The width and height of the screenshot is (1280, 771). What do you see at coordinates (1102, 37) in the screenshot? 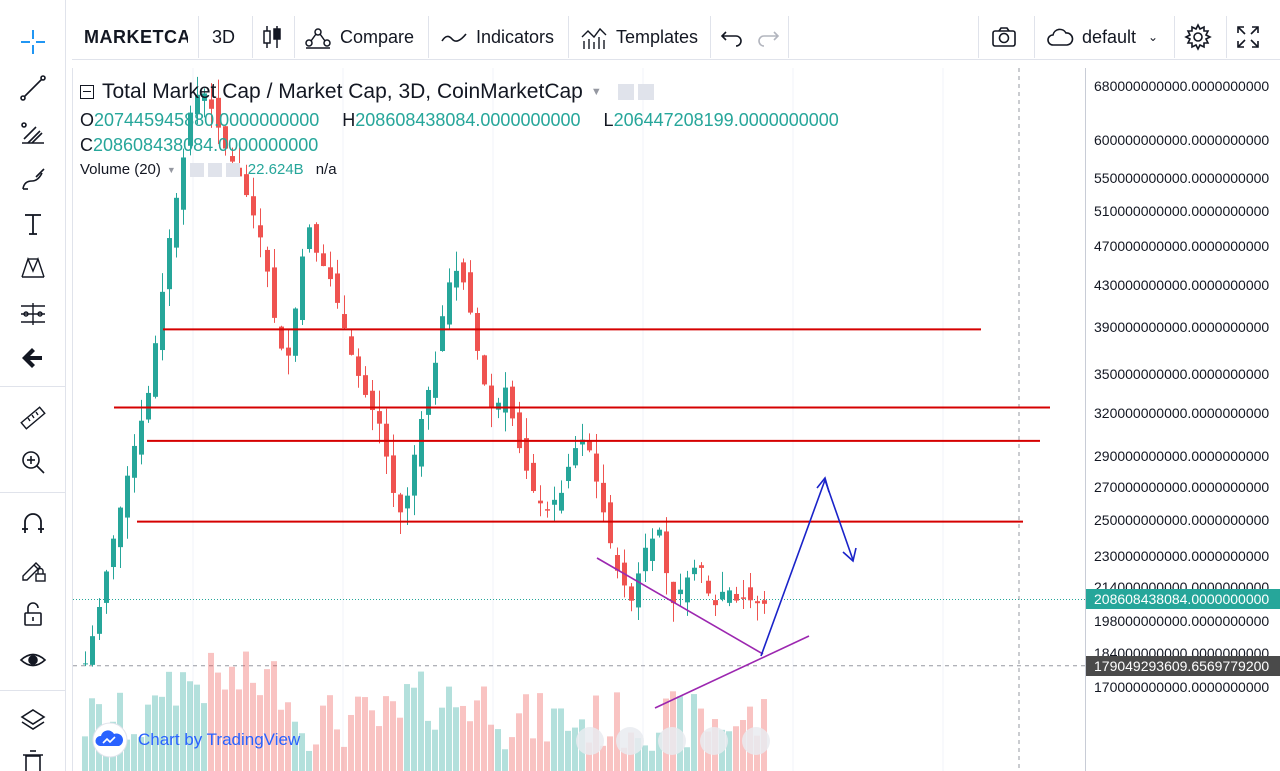
I see `layout-button: default ⌄` at bounding box center [1102, 37].